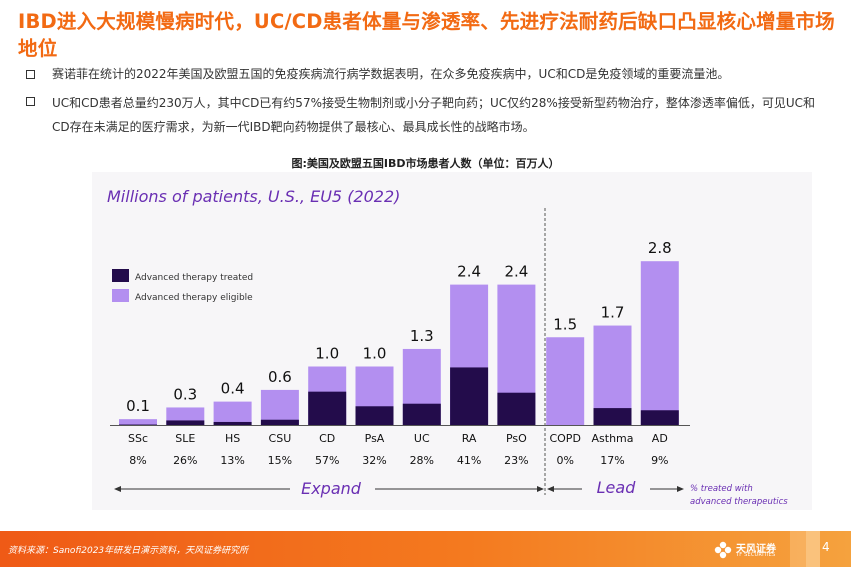 This screenshot has height=567, width=851. Describe the element at coordinates (660, 438) in the screenshot. I see `category-label: AD` at that location.